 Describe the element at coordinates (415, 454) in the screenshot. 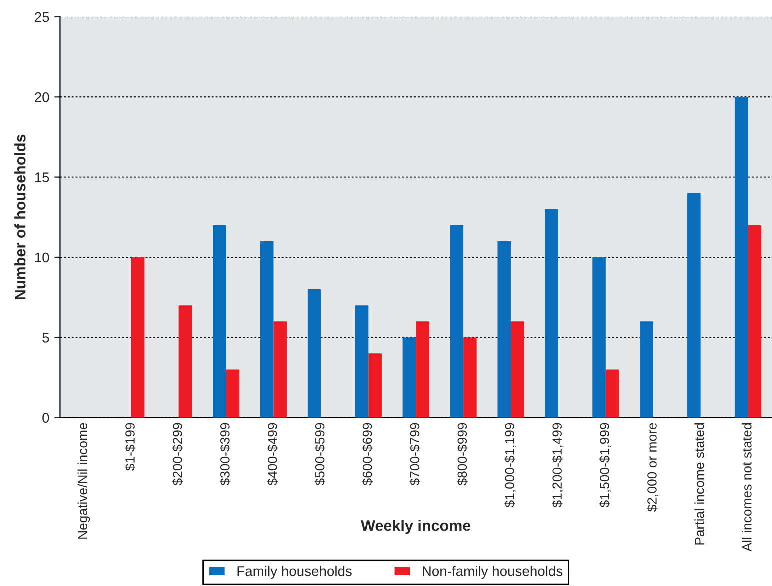

I see `x-tick-label: $700-$799` at that location.